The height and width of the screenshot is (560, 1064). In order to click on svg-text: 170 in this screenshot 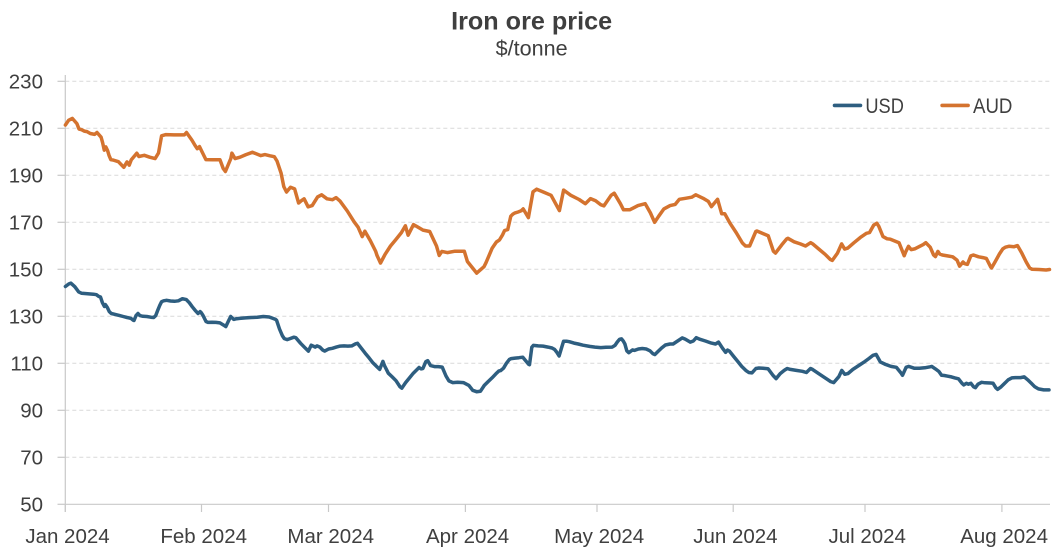, I will do `click(26, 223)`.